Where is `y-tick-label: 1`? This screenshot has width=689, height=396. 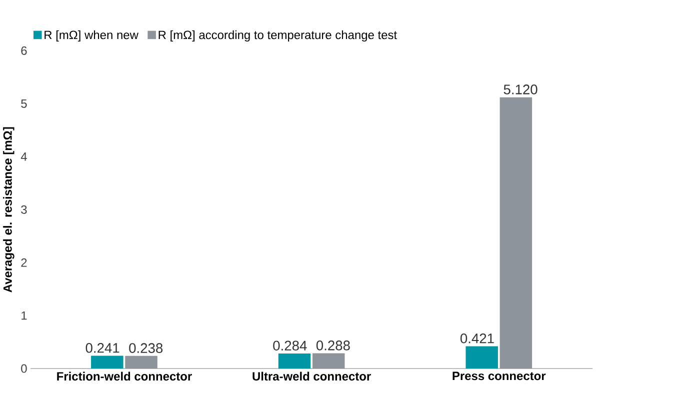
y-tick-label: 1 is located at coordinates (24, 315).